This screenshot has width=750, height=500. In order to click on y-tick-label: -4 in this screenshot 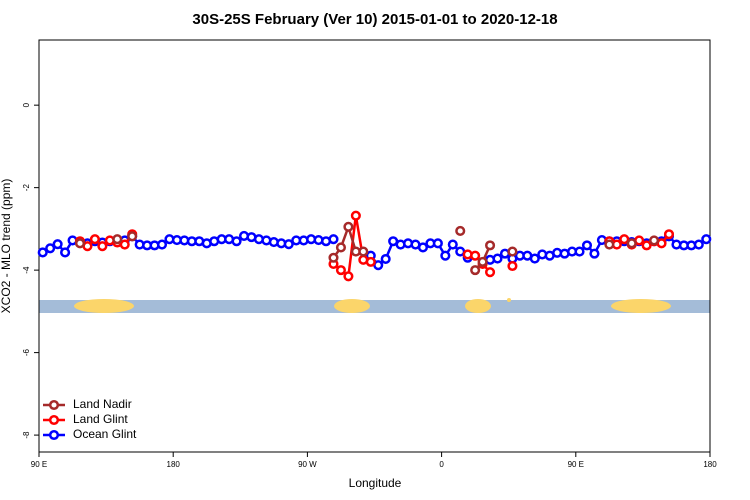, I will do `click(26, 270)`.